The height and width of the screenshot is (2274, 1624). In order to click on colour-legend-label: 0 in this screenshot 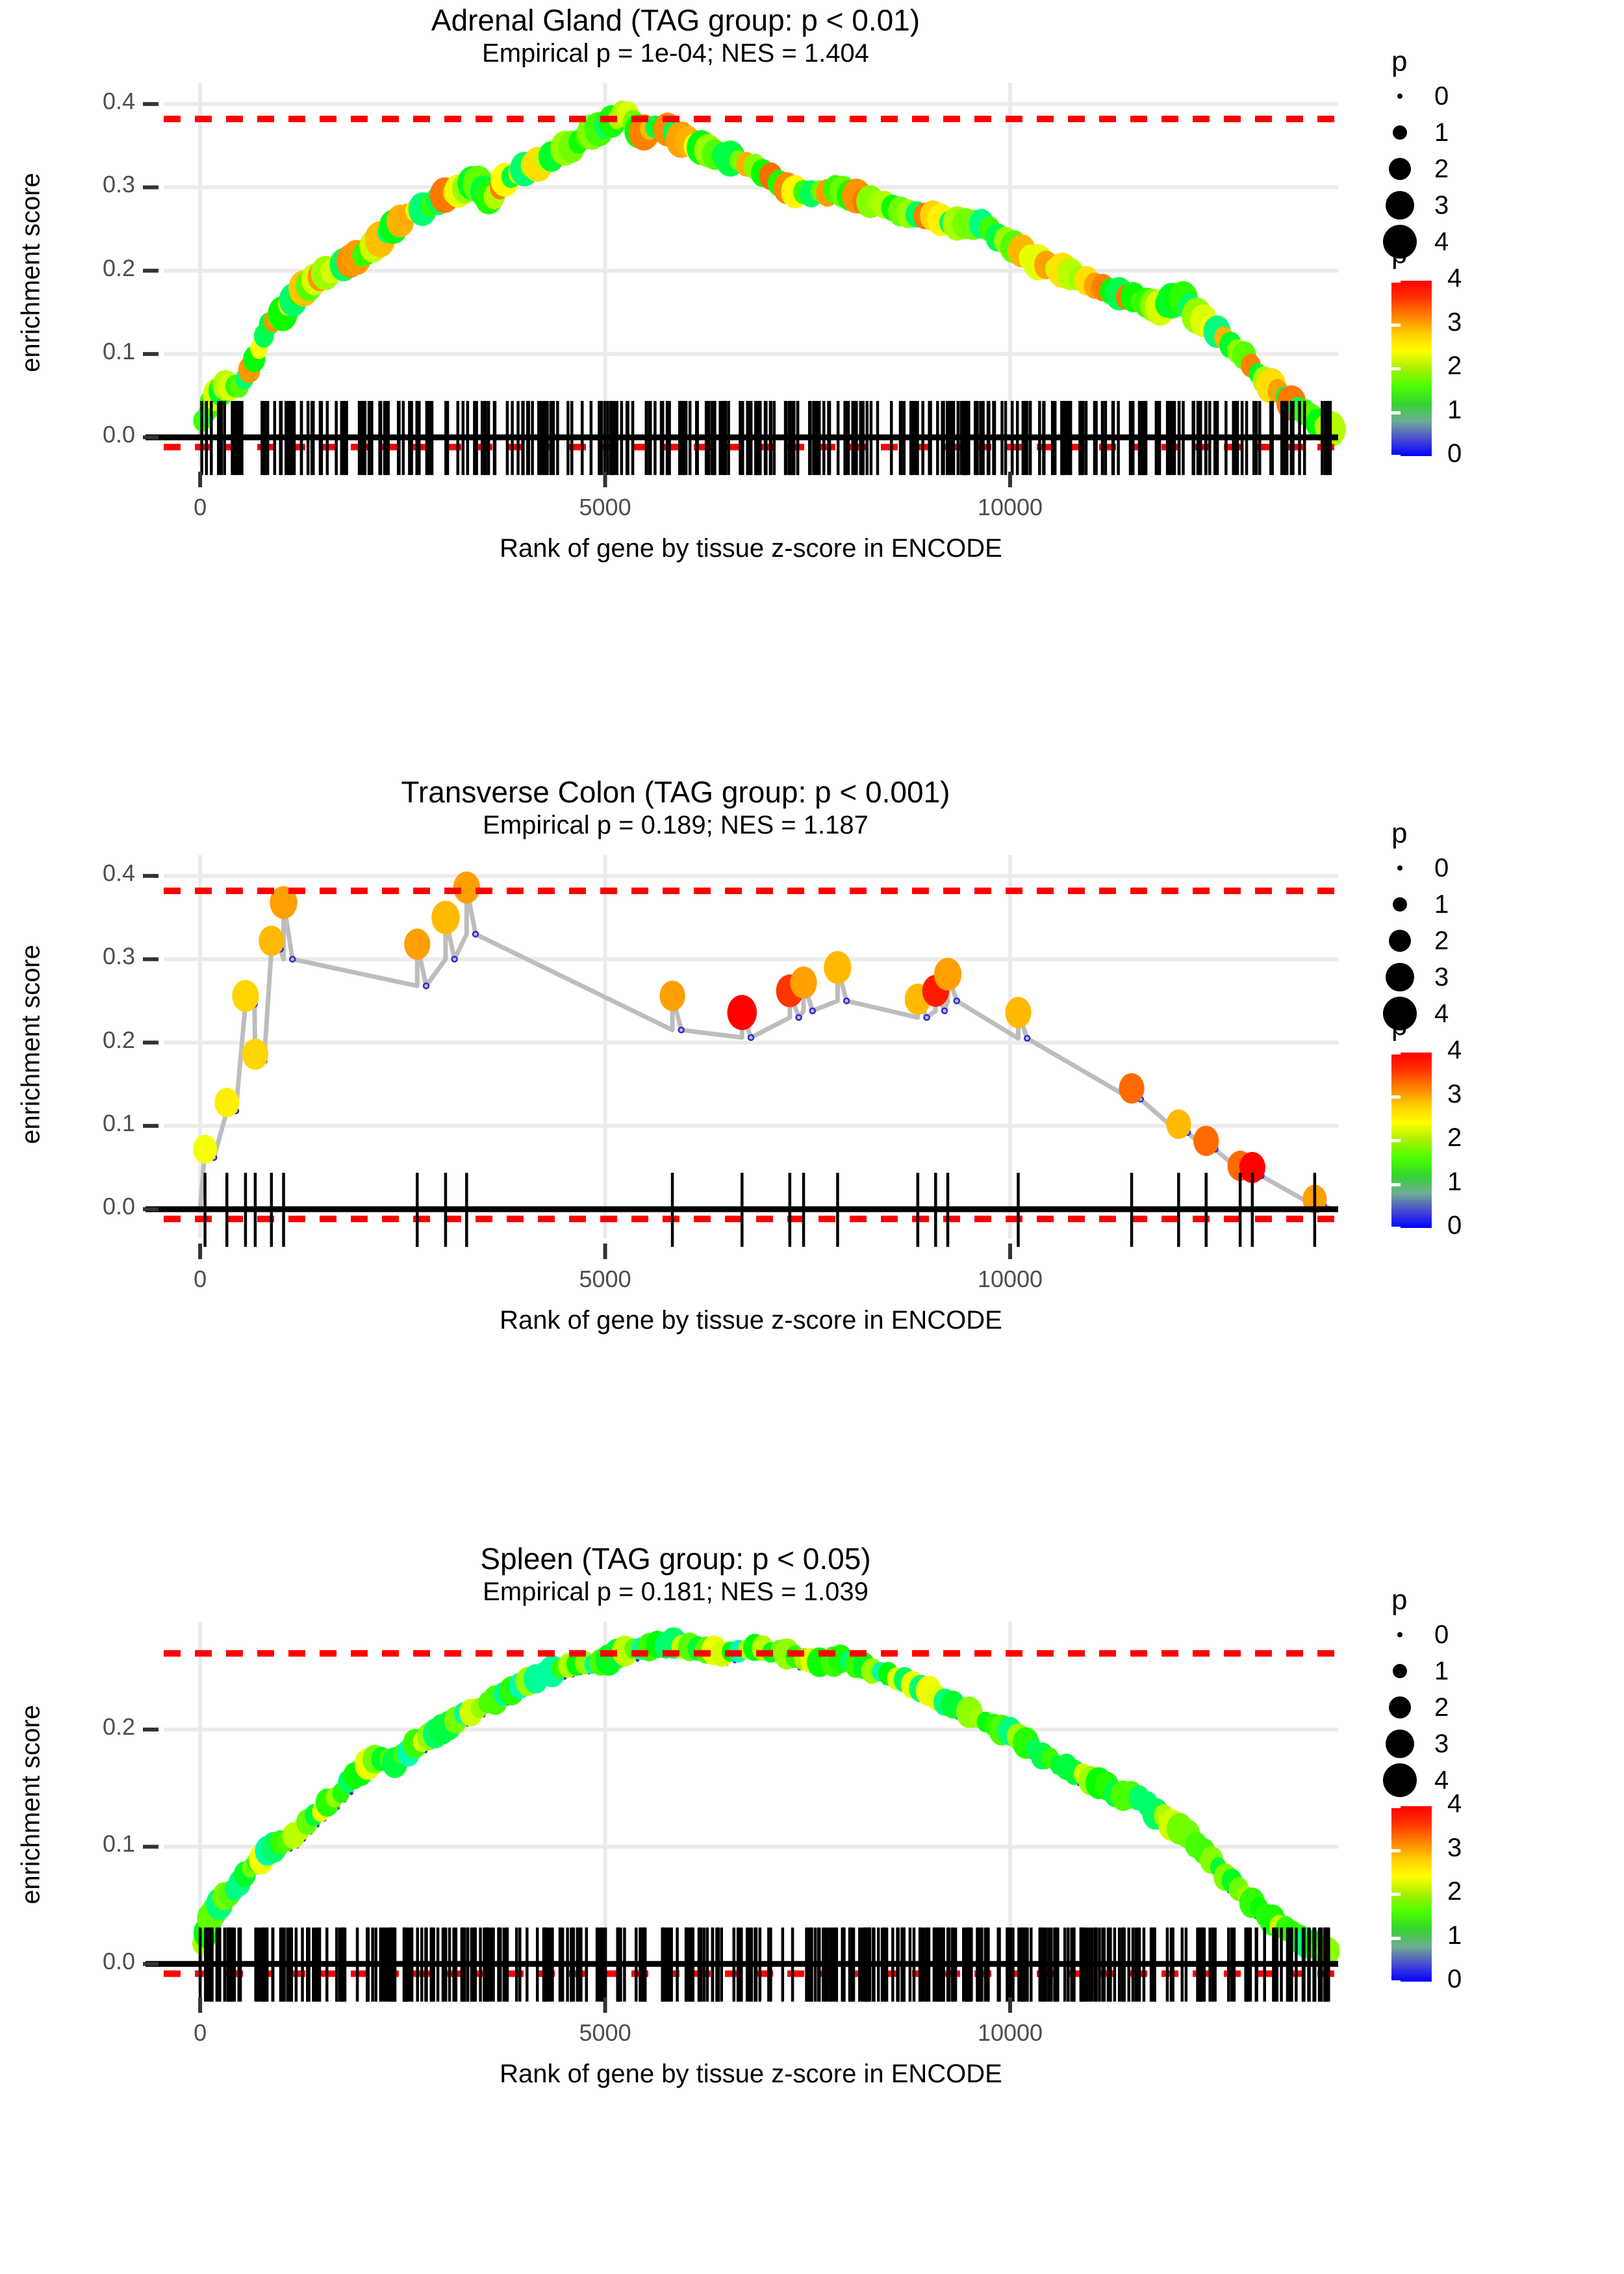, I will do `click(1454, 1225)`.